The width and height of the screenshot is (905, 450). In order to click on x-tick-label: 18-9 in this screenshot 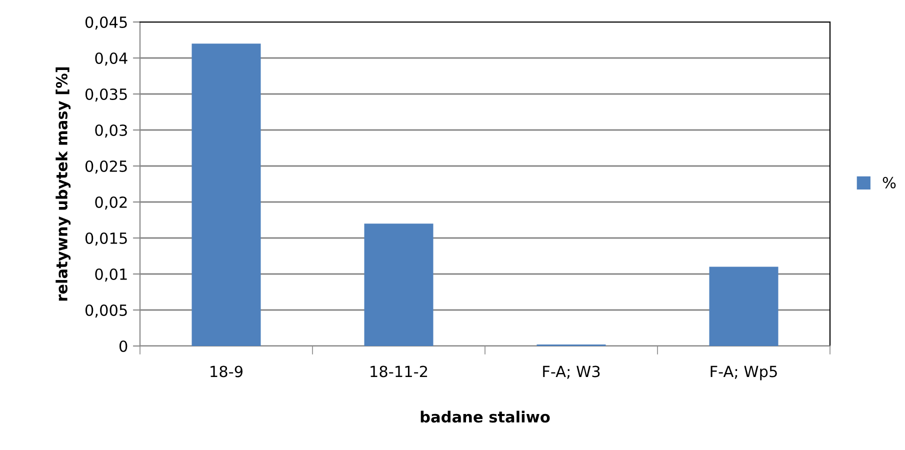, I will do `click(226, 372)`.